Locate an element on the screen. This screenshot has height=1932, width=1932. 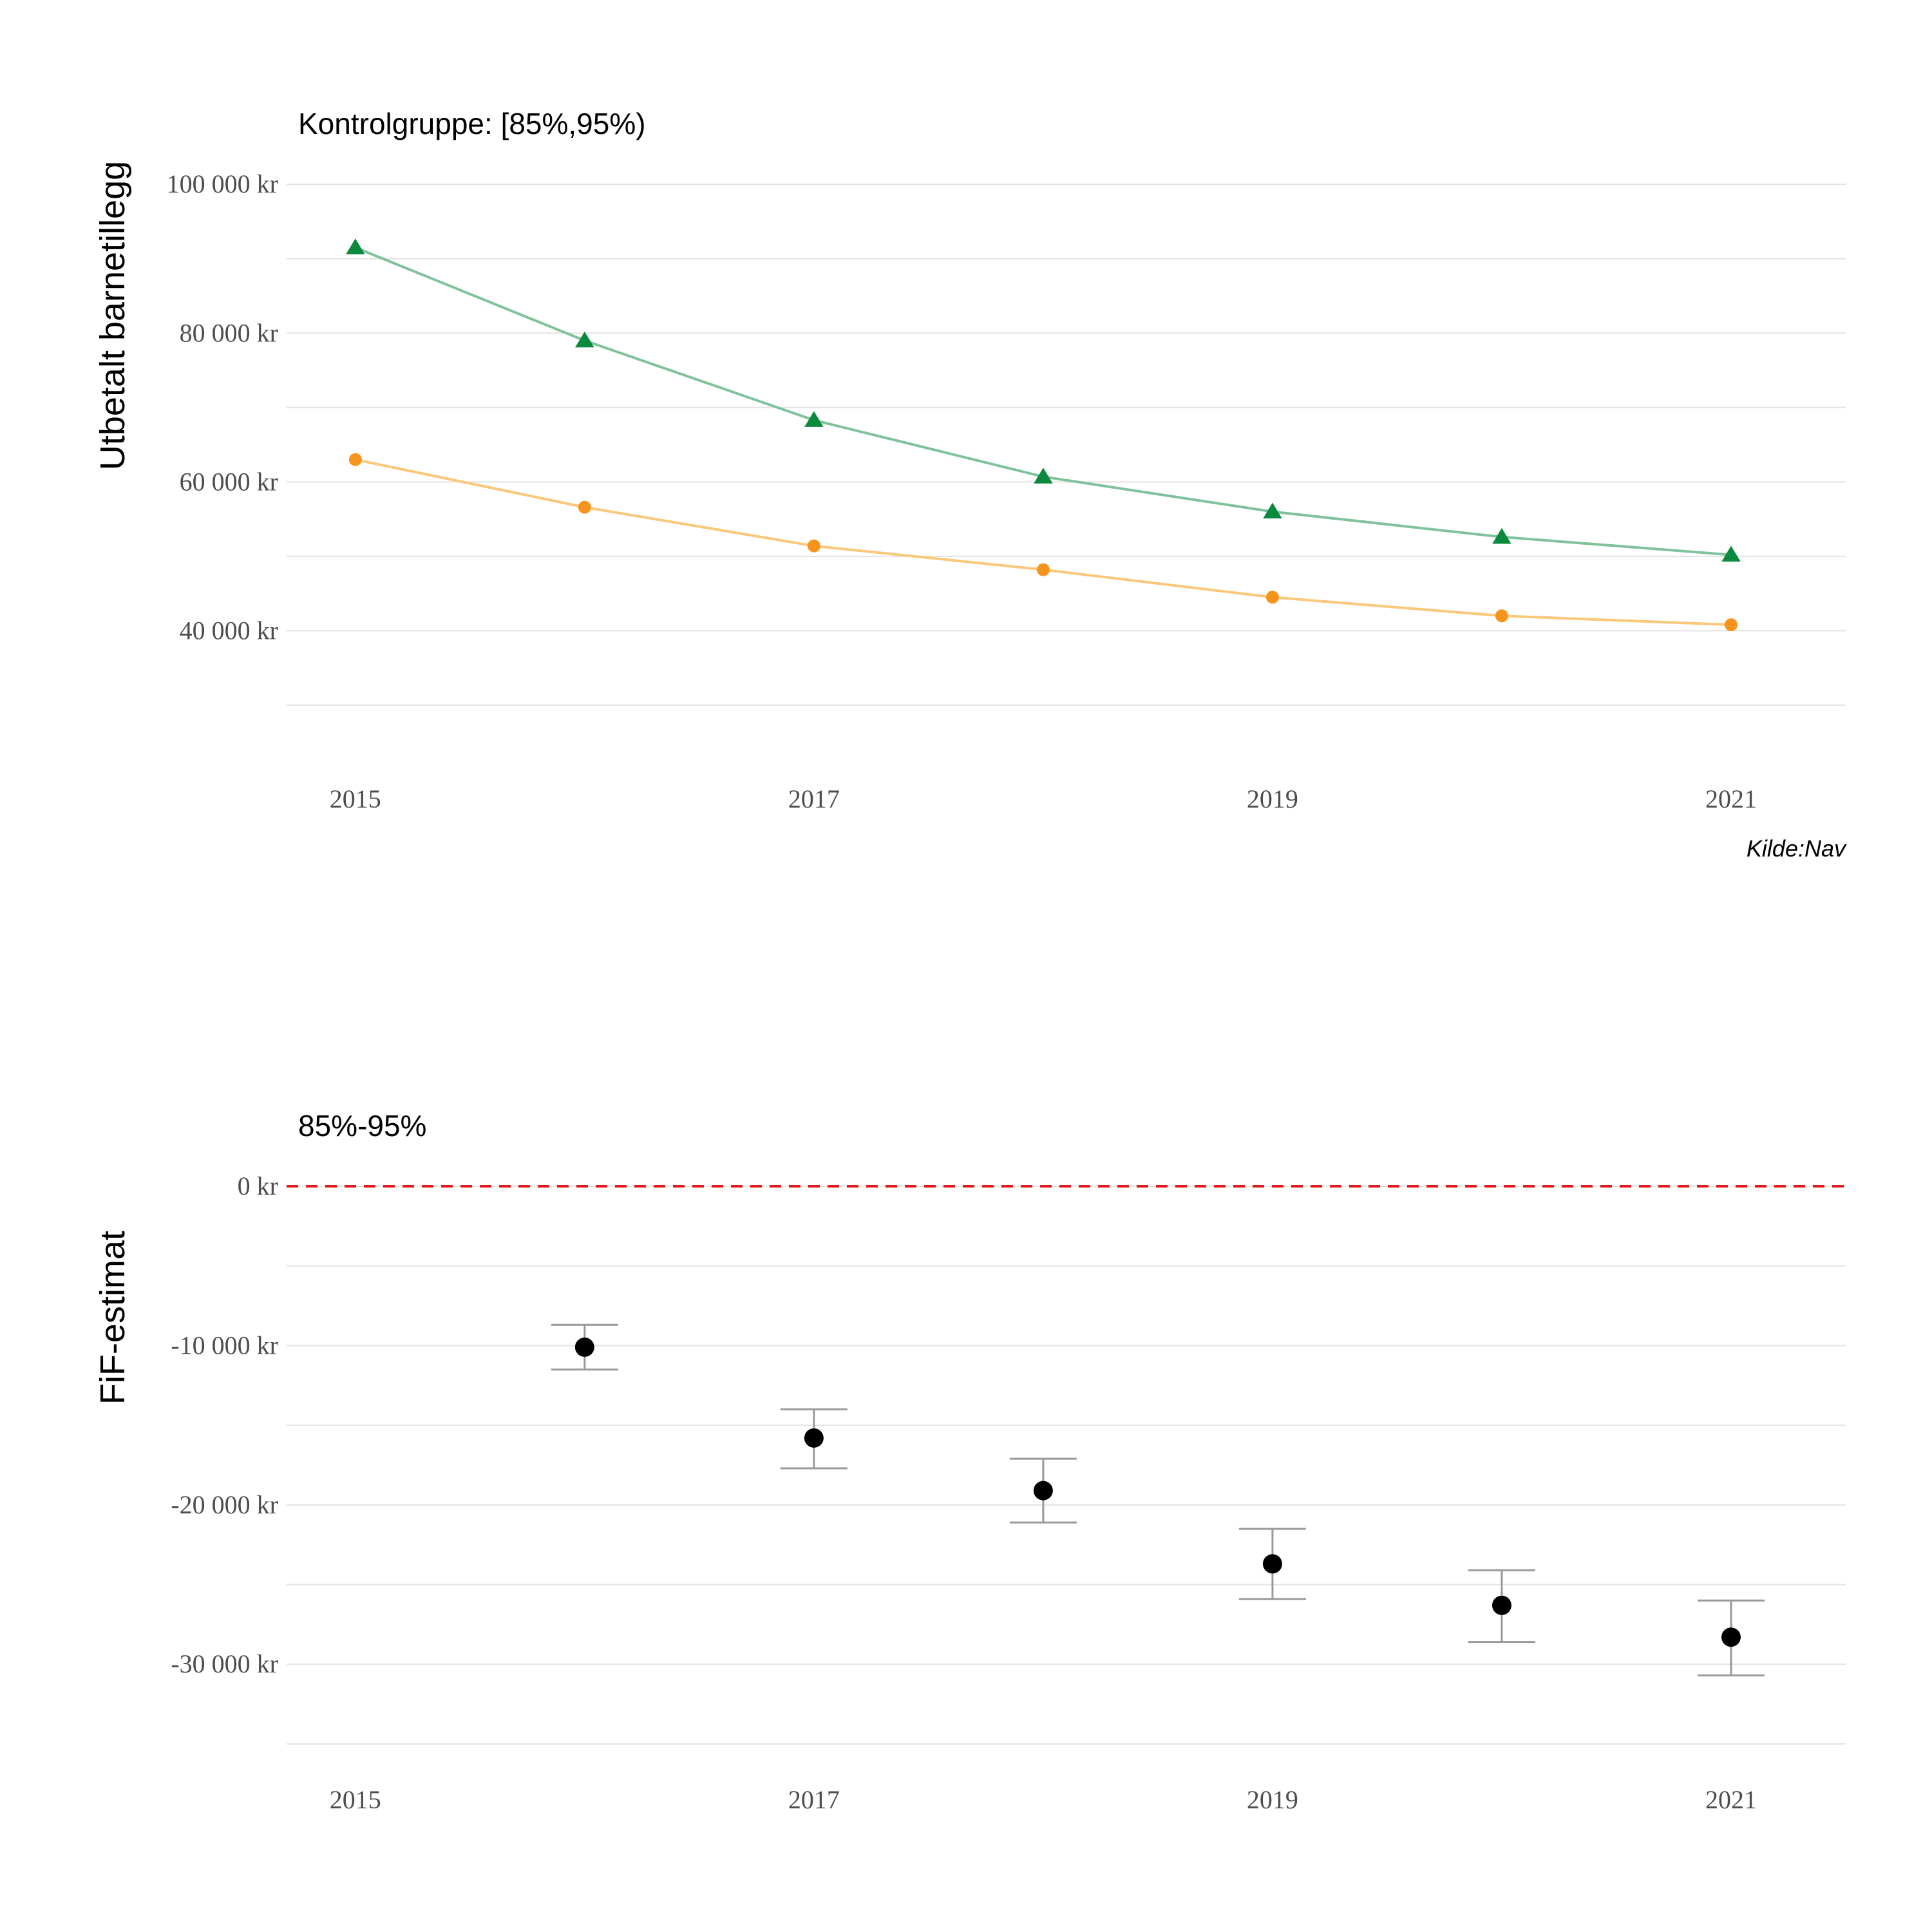
top-panel-y-tick-labels: 40 000 kr 60 000 kr 80 000 kr 100 000 kr is located at coordinates (223, 407).